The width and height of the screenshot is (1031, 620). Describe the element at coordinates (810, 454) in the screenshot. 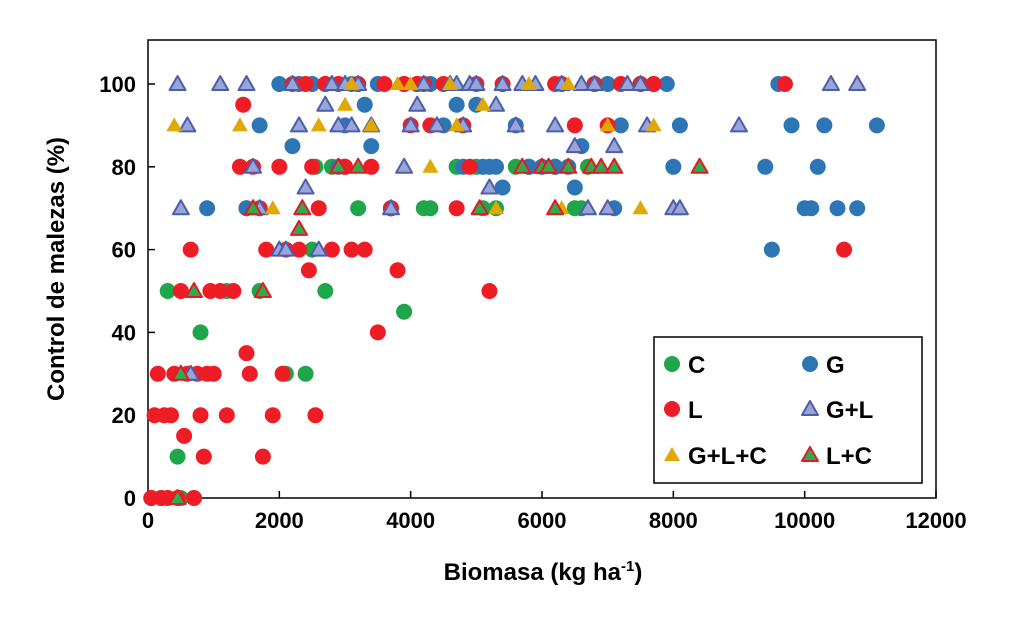

I see `legend-marker-l-c` at that location.